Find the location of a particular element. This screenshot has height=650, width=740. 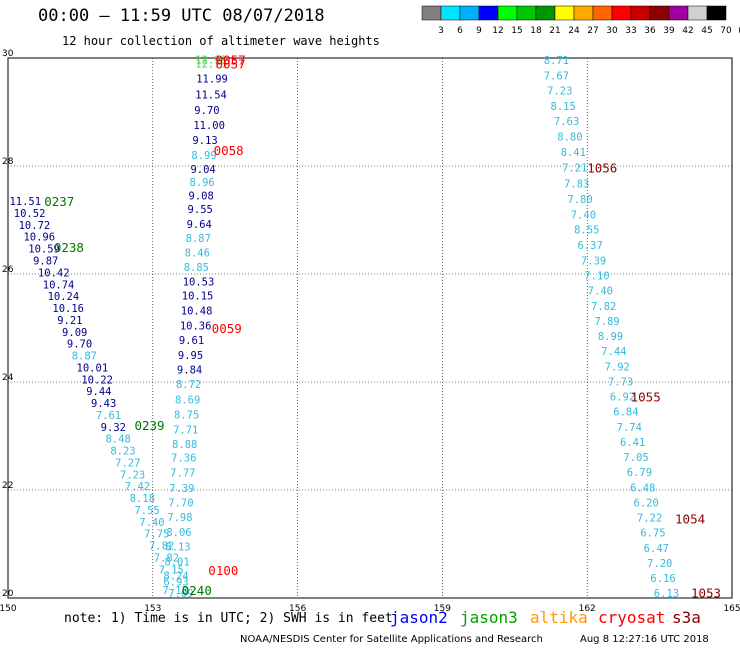

wave-height-label: 10.48 is located at coordinates (197, 312).